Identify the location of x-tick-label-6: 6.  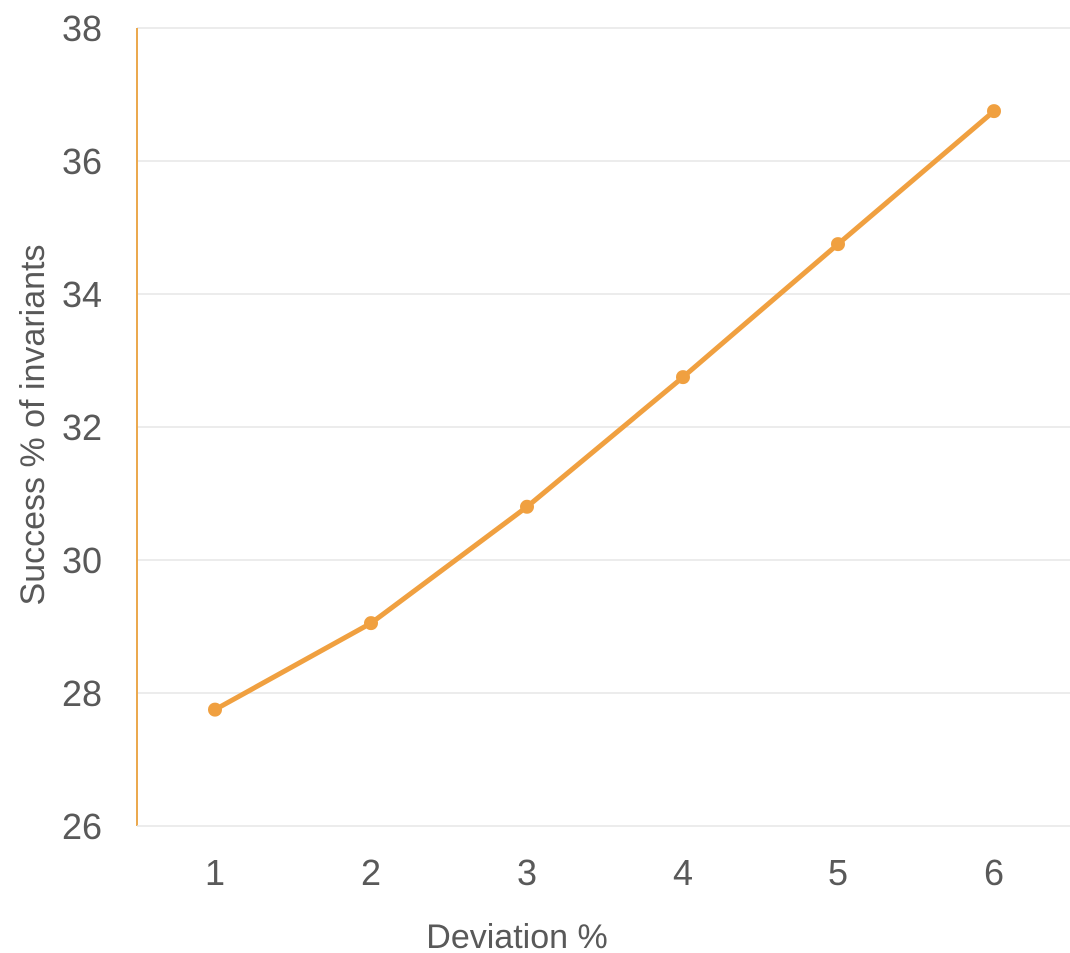
(994, 872).